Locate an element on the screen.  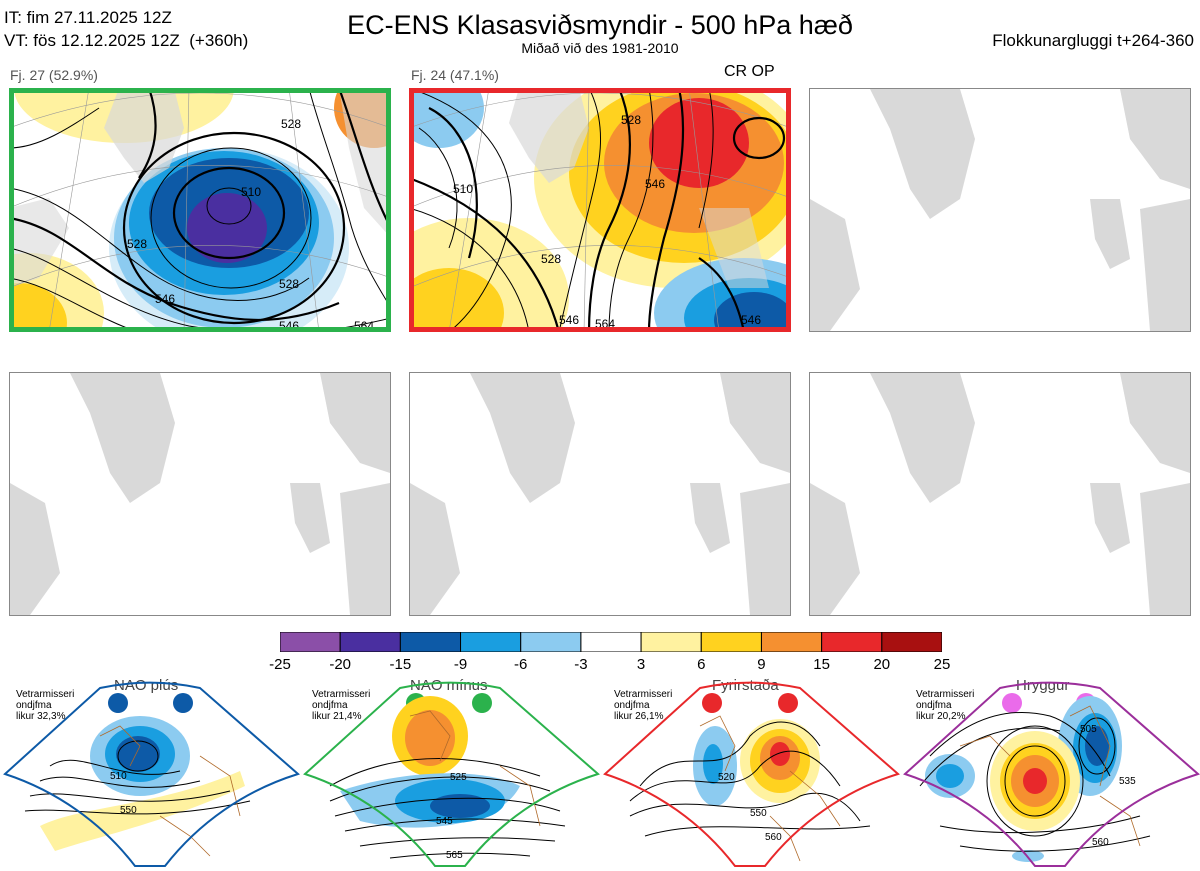
regime-4-note: Vetrarmisseri ondjfma likur 20,2% is located at coordinates (945, 705).